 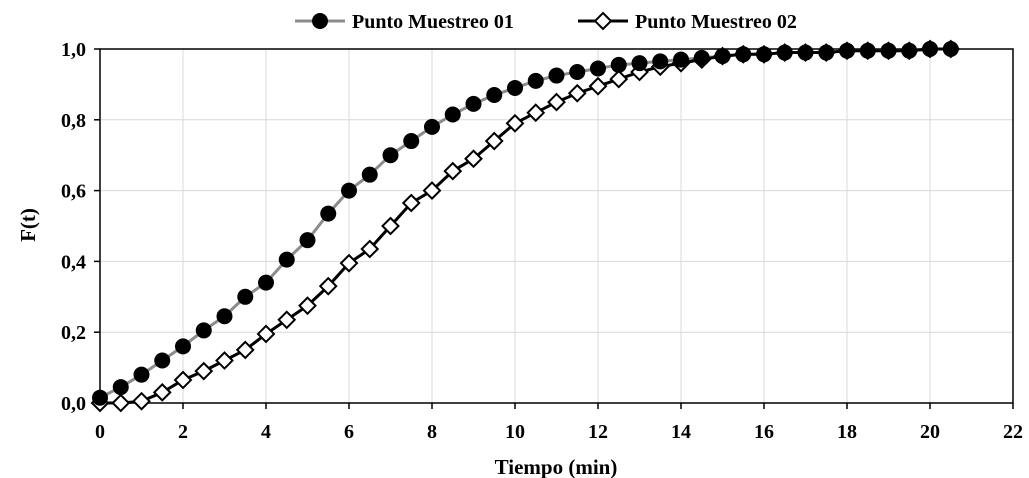 What do you see at coordinates (556, 466) in the screenshot?
I see `x-axis-title: Tiempo (min)` at bounding box center [556, 466].